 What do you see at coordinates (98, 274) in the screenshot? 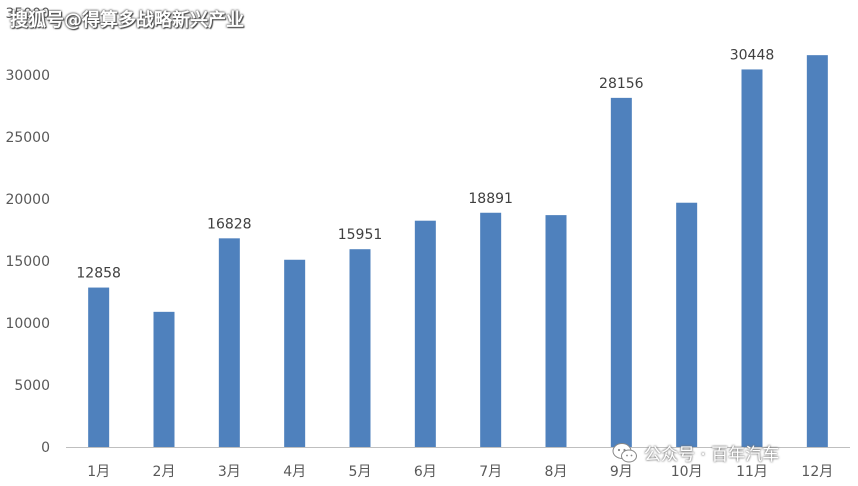
I see `data-label: 12858` at bounding box center [98, 274].